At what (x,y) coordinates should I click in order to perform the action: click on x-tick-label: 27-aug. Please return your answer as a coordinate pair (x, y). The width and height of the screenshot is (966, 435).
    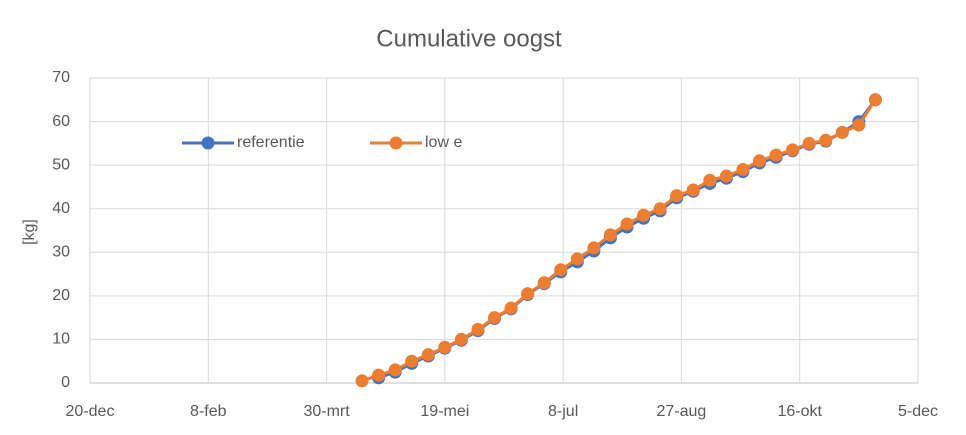
    Looking at the image, I should click on (682, 411).